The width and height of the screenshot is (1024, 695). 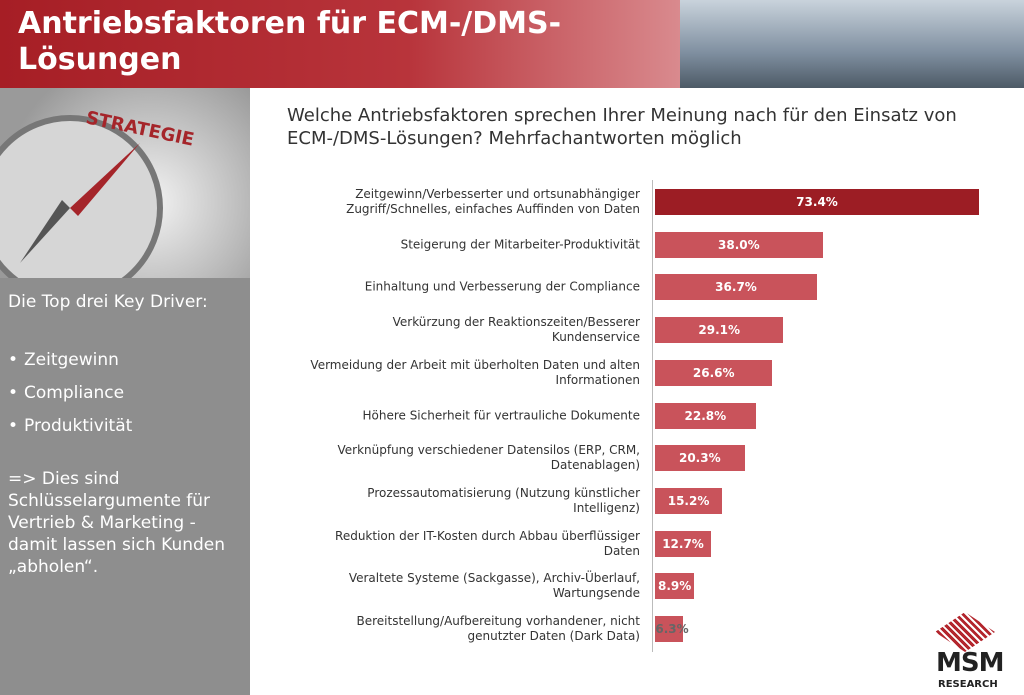 I want to click on value-label: 36.7%, so click(x=736, y=287).